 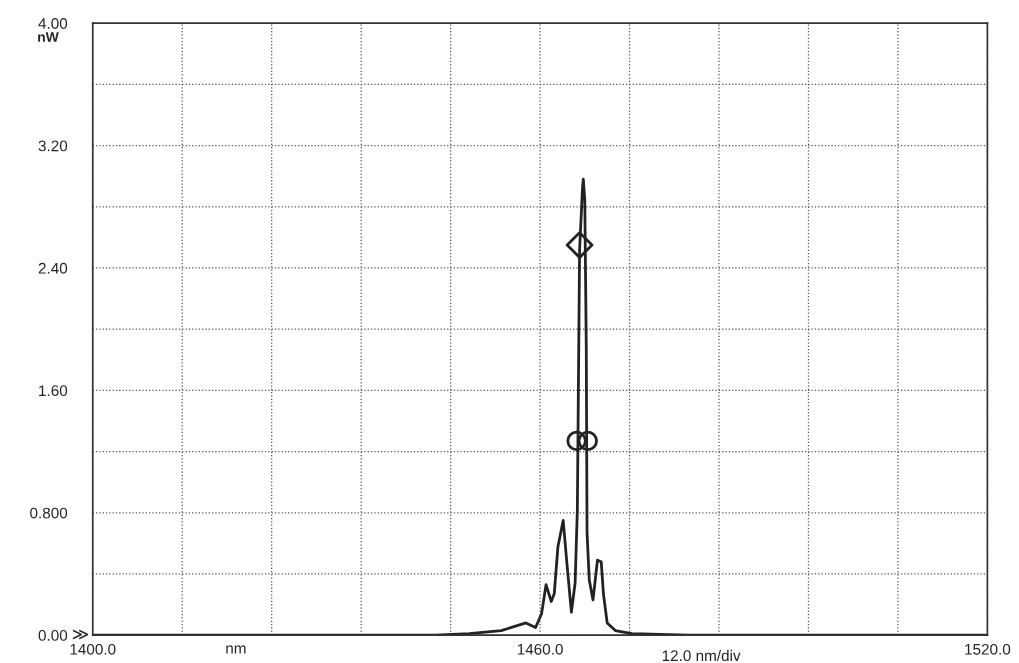 I want to click on x-tick-label: 1520.0, so click(x=988, y=649).